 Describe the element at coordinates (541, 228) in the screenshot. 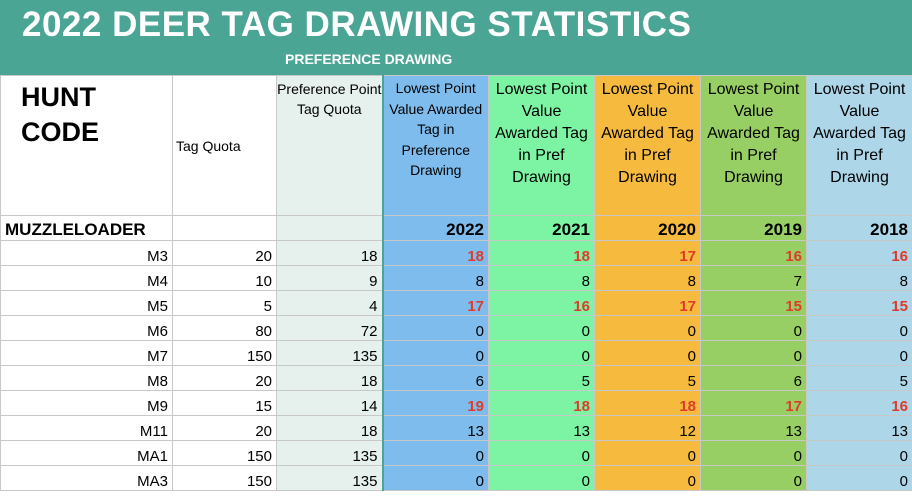

I see `section-year-2021: 2021` at that location.